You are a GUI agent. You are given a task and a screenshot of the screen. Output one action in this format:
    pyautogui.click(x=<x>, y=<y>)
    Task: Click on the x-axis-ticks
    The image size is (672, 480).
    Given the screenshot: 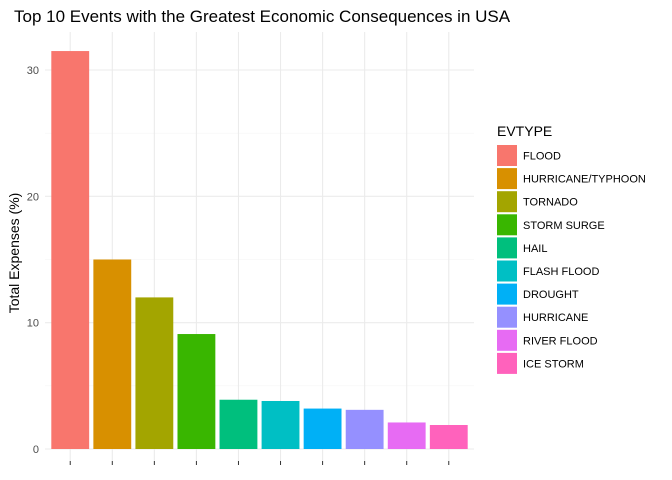 What is the action you would take?
    pyautogui.click(x=259, y=463)
    